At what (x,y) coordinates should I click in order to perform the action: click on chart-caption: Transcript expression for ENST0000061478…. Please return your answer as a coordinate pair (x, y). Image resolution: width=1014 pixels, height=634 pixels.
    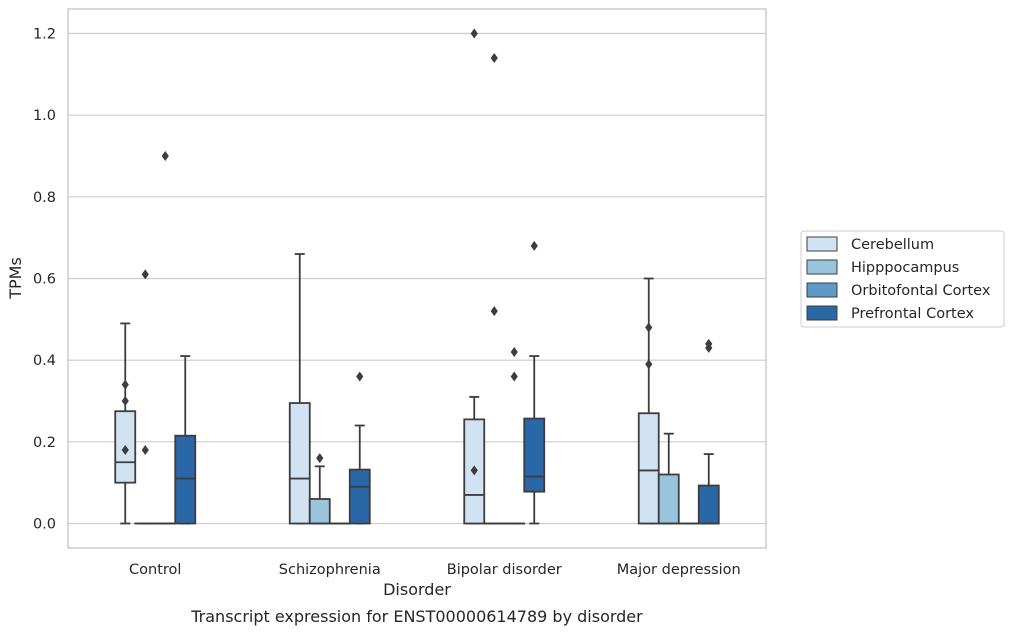
    Looking at the image, I should click on (416, 616).